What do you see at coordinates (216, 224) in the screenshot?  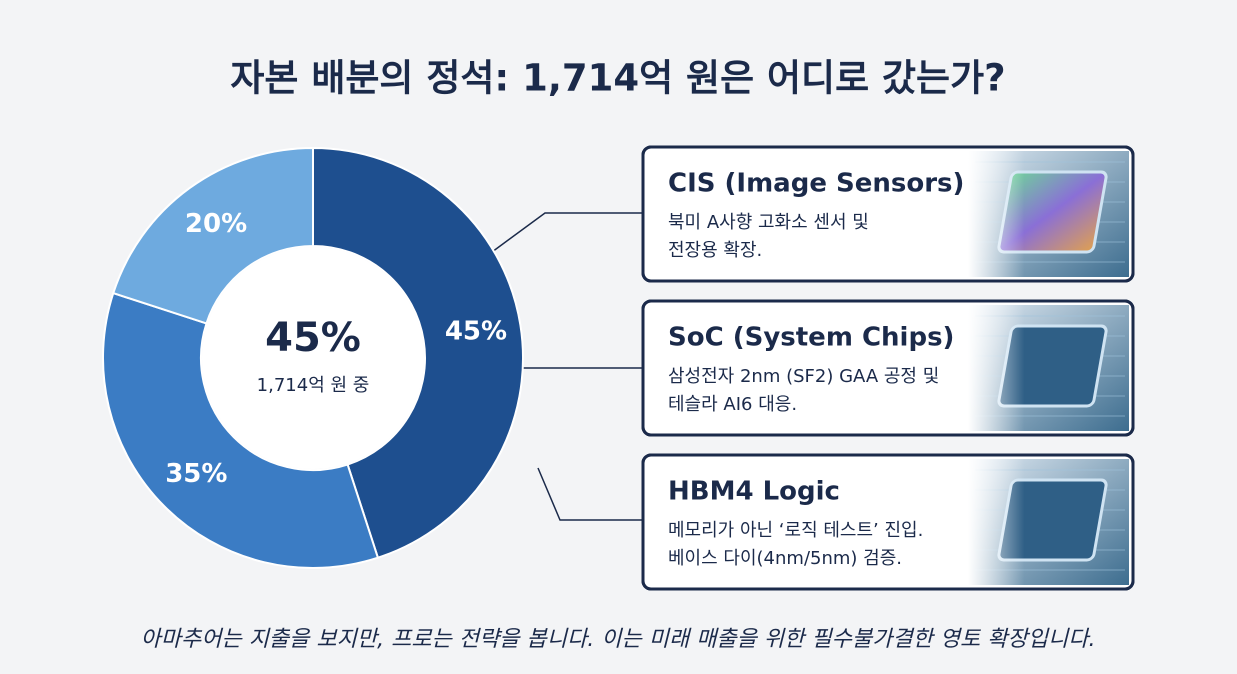 I see `segment-label: 20%` at bounding box center [216, 224].